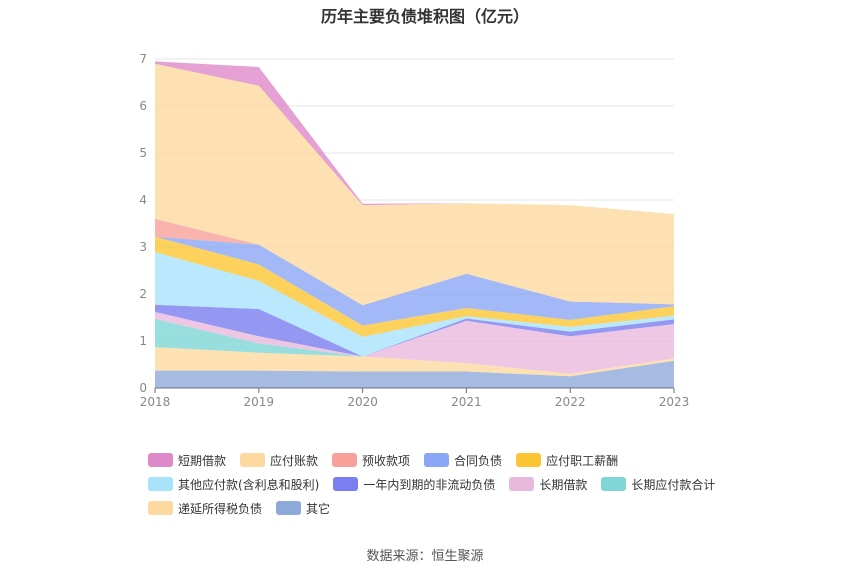 The width and height of the screenshot is (850, 575). I want to click on legend-item: 应付账款, so click(279, 460).